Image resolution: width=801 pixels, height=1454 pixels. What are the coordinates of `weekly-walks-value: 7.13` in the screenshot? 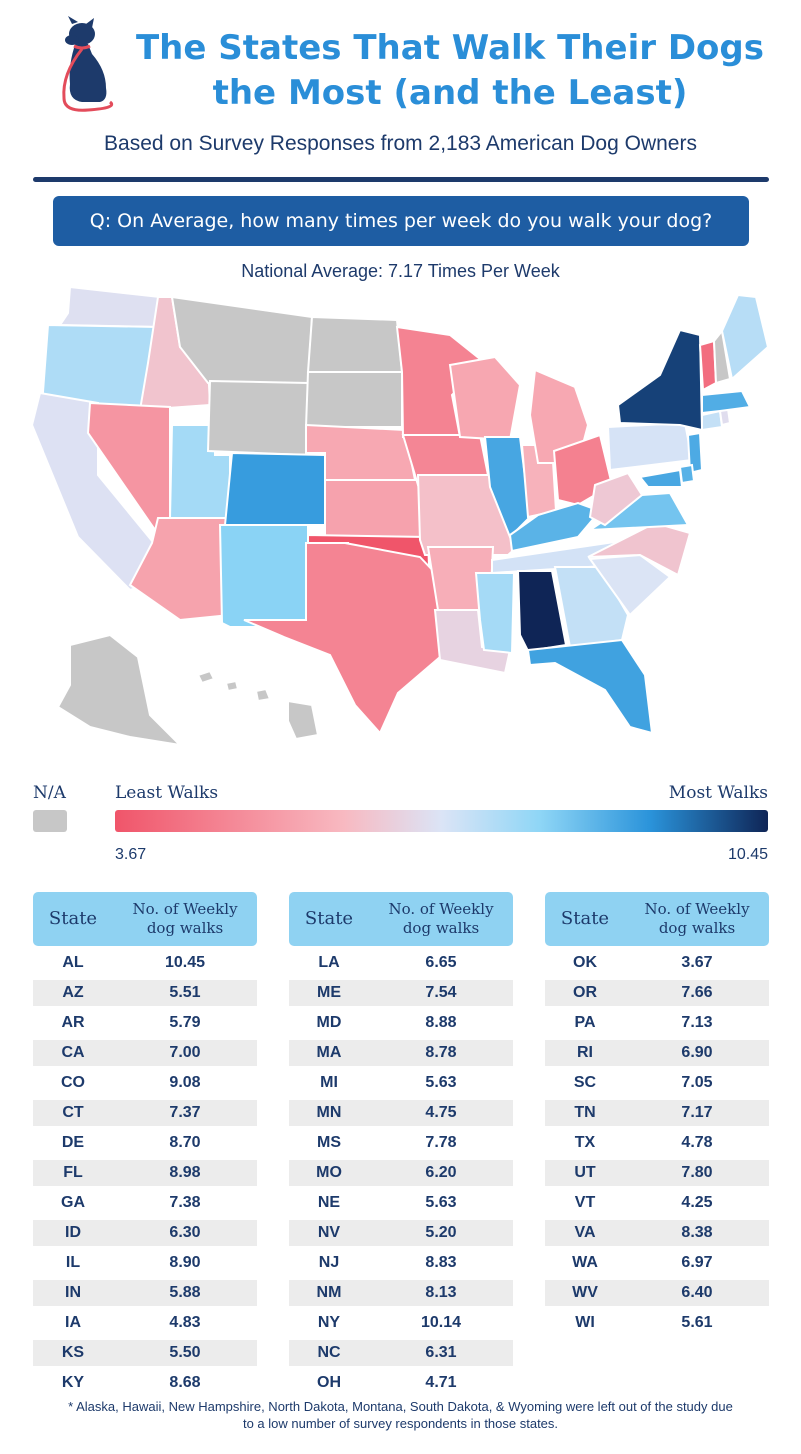 It's located at (697, 1022).